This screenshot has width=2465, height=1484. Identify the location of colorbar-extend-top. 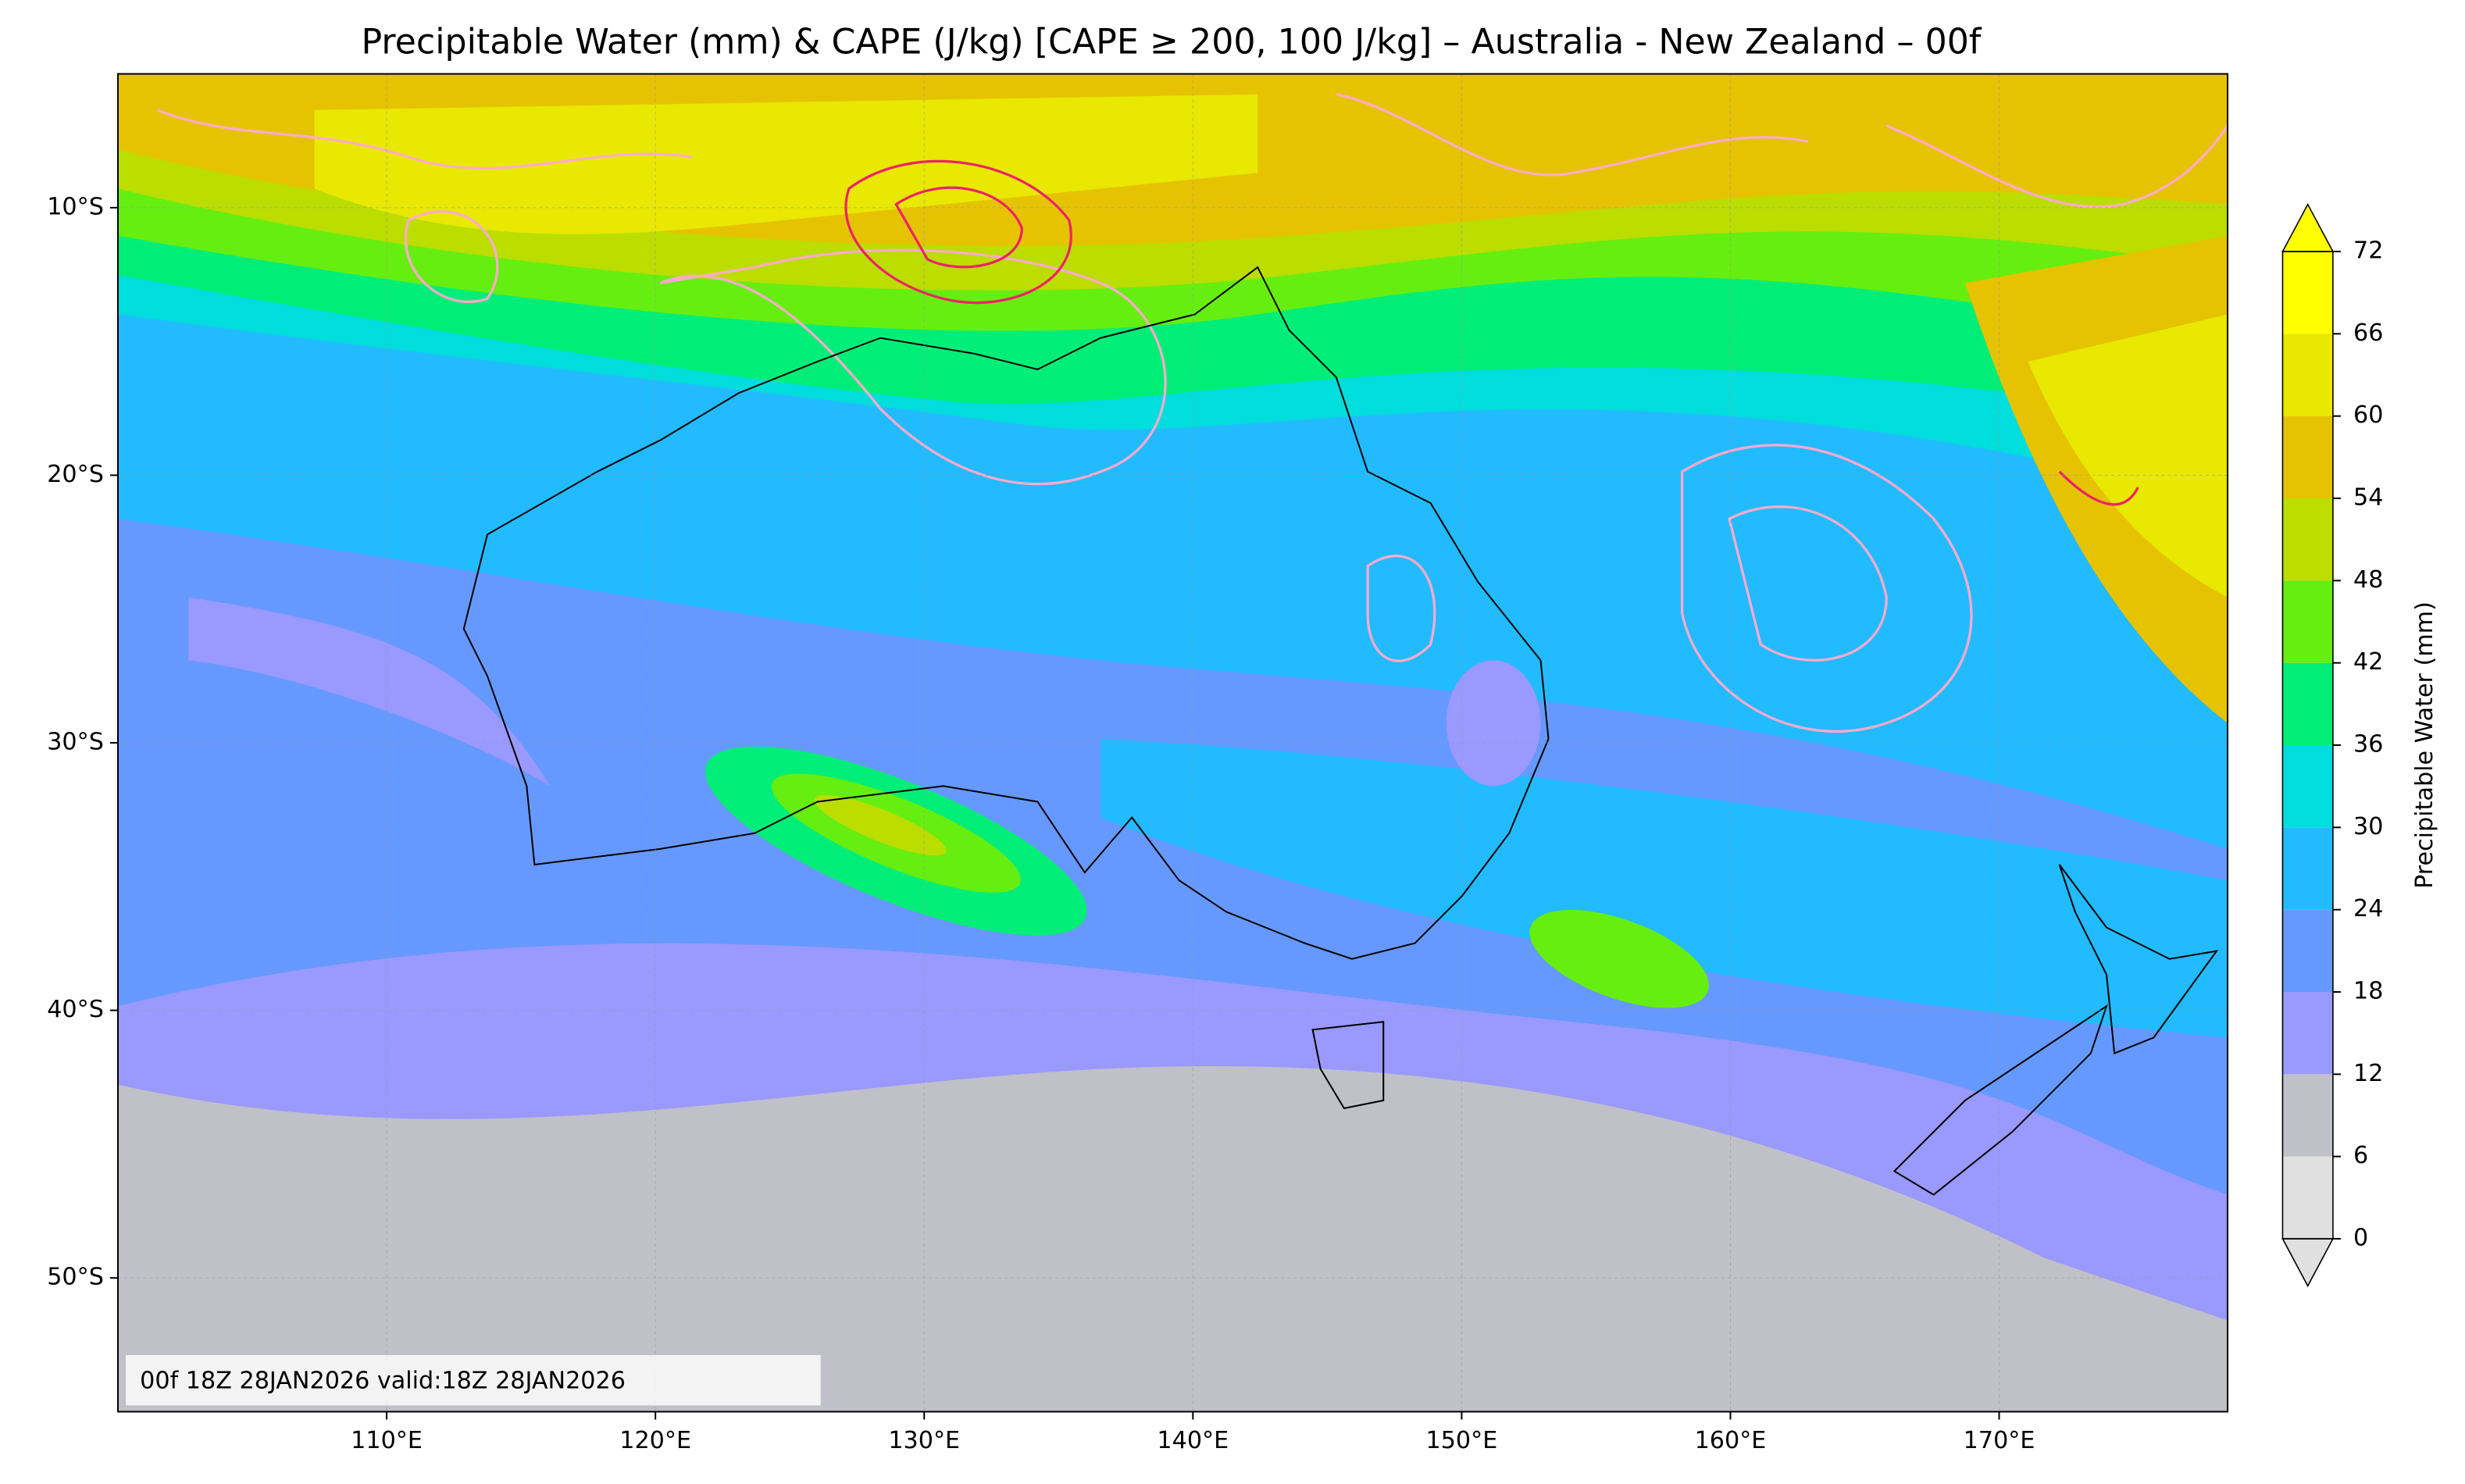
(2308, 227).